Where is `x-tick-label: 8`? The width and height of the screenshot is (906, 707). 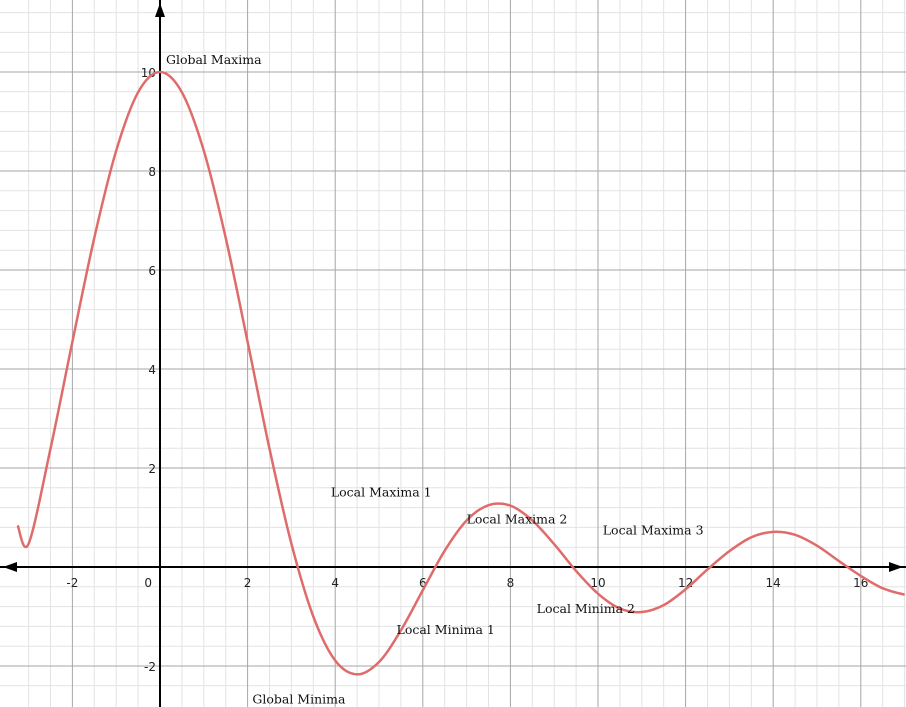
x-tick-label: 8 is located at coordinates (511, 583).